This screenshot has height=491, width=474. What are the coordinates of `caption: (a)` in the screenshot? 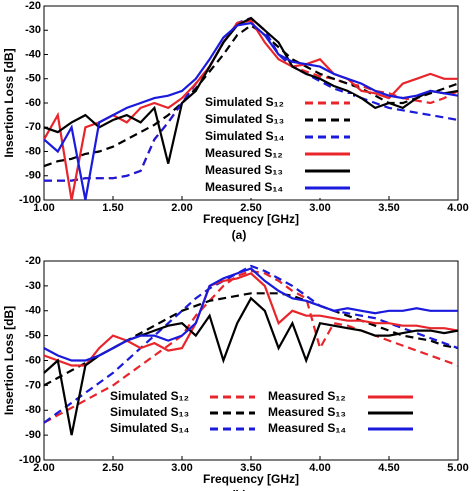 It's located at (239, 235).